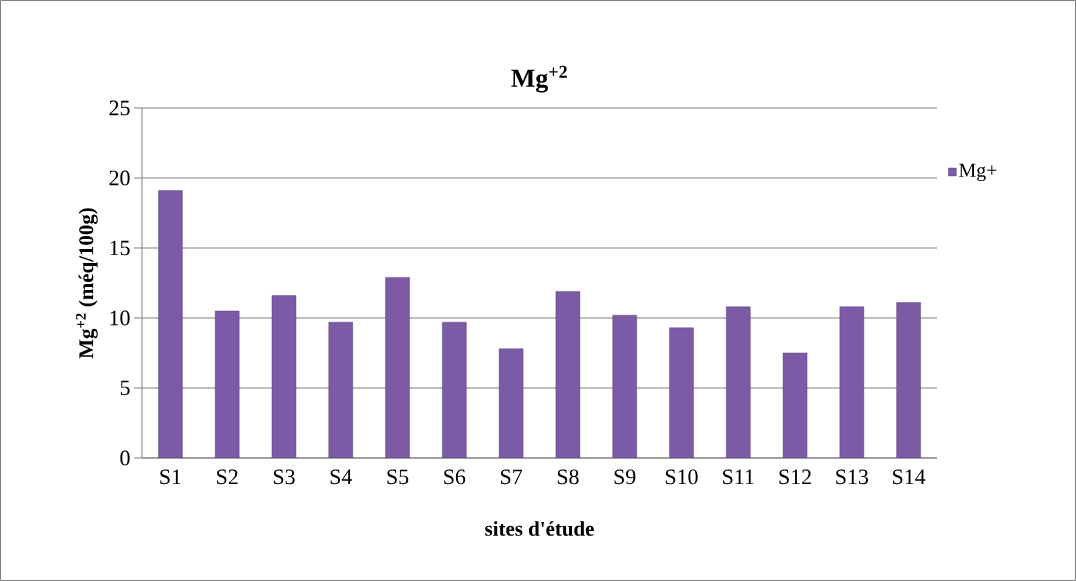 This screenshot has width=1076, height=581. What do you see at coordinates (539, 79) in the screenshot?
I see `chart-title: Mg$^{+2}$` at bounding box center [539, 79].